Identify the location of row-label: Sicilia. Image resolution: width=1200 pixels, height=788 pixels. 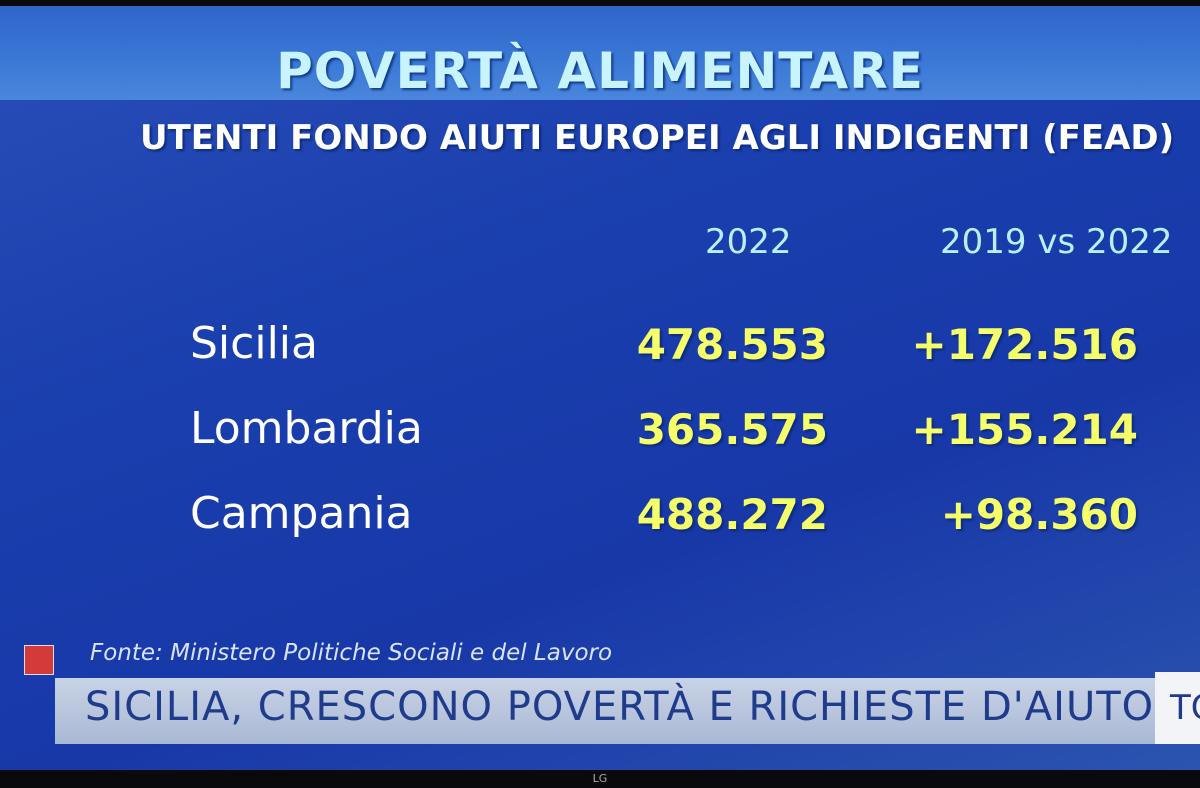
(254, 343).